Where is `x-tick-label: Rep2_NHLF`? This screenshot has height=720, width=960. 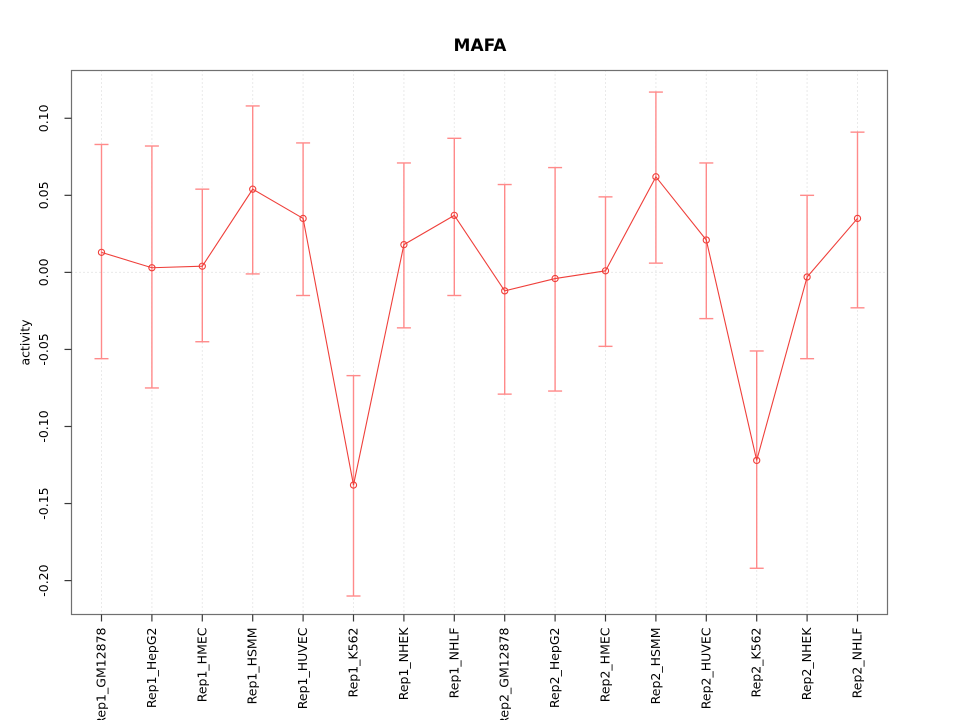 x-tick-label: Rep2_NHLF is located at coordinates (857, 663).